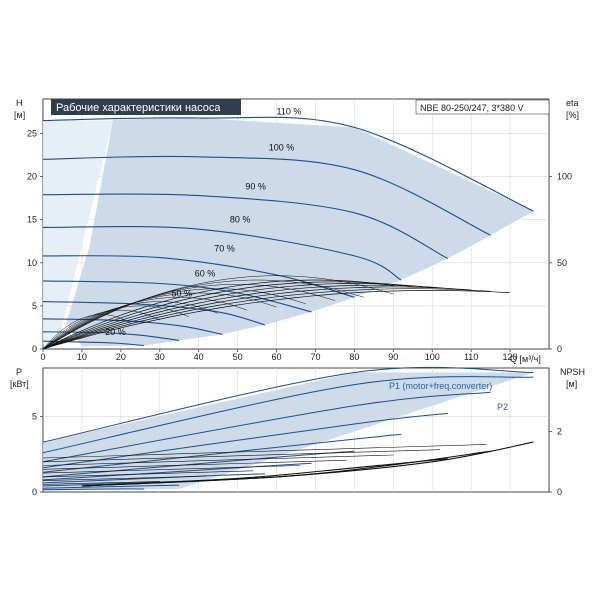  I want to click on model-label-box, so click(482, 107).